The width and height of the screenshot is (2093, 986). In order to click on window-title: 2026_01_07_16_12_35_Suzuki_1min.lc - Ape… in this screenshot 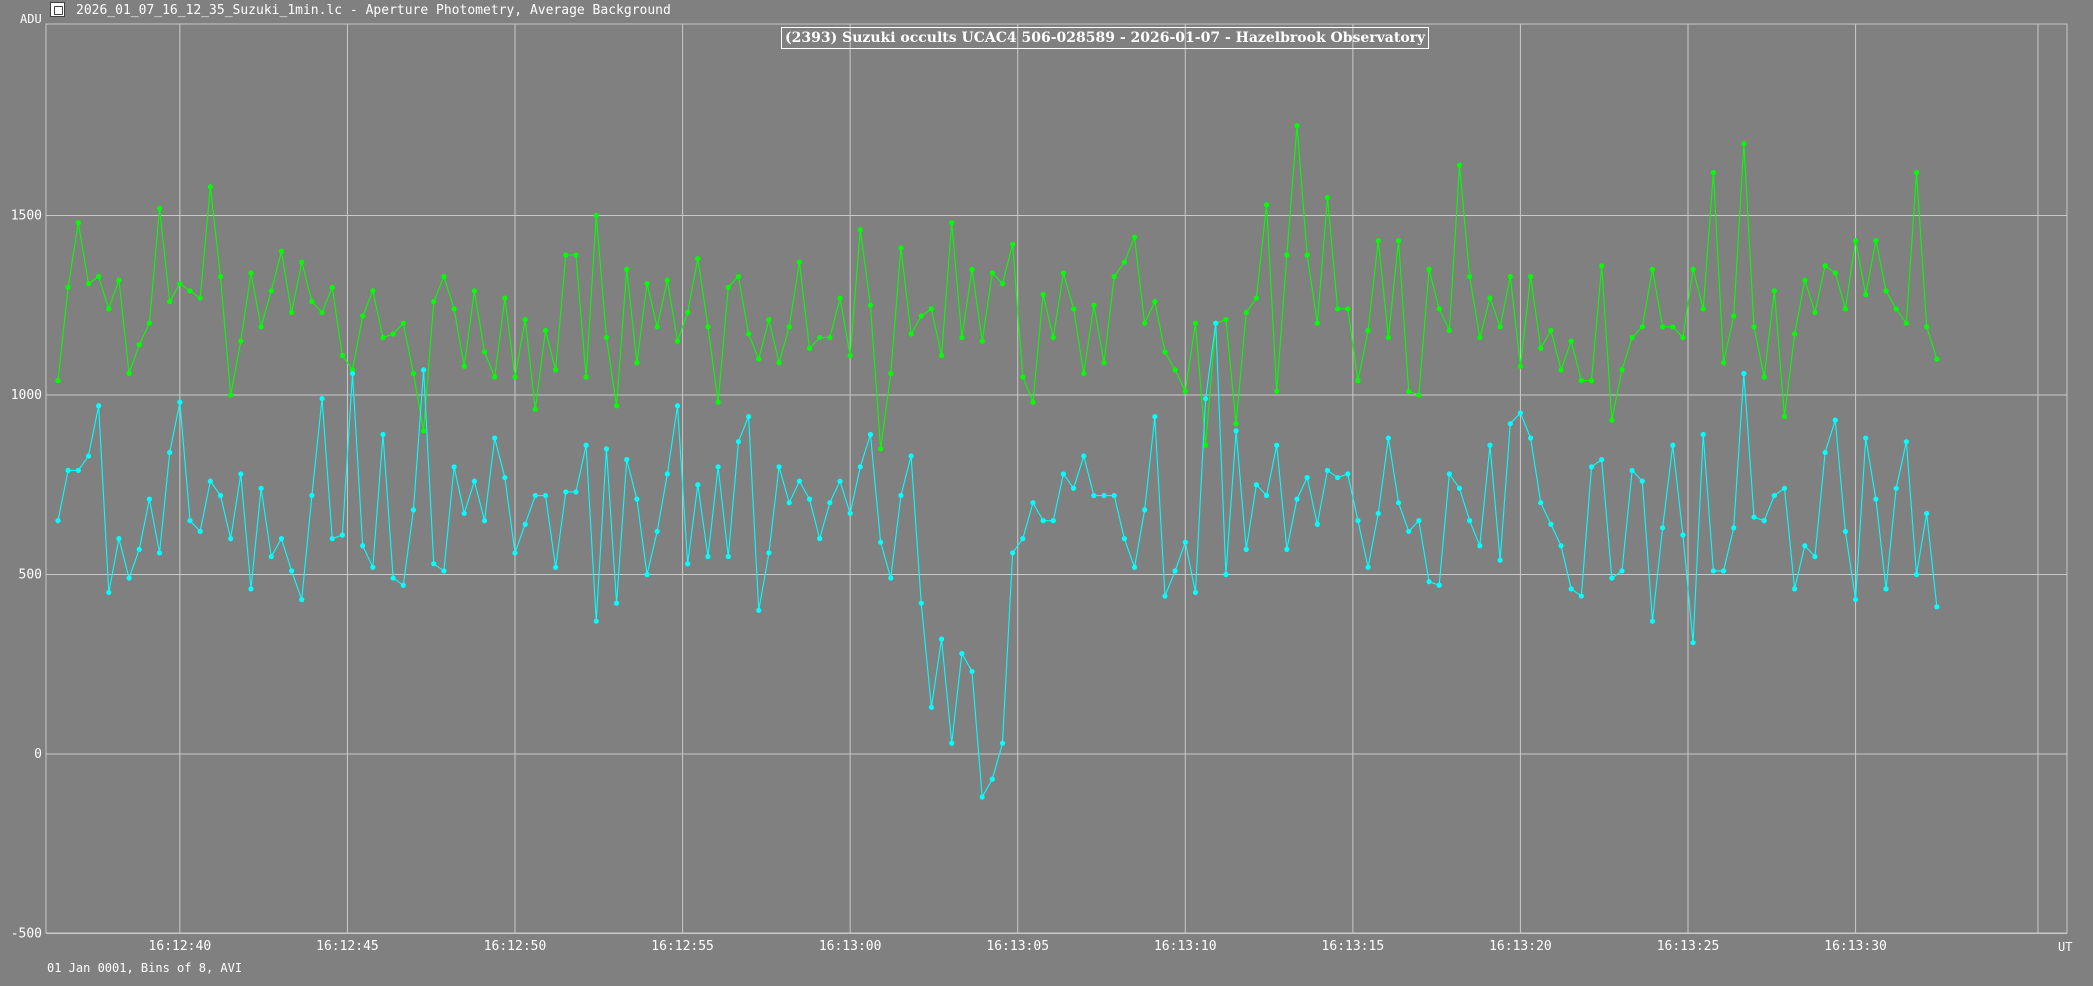, I will do `click(373, 10)`.